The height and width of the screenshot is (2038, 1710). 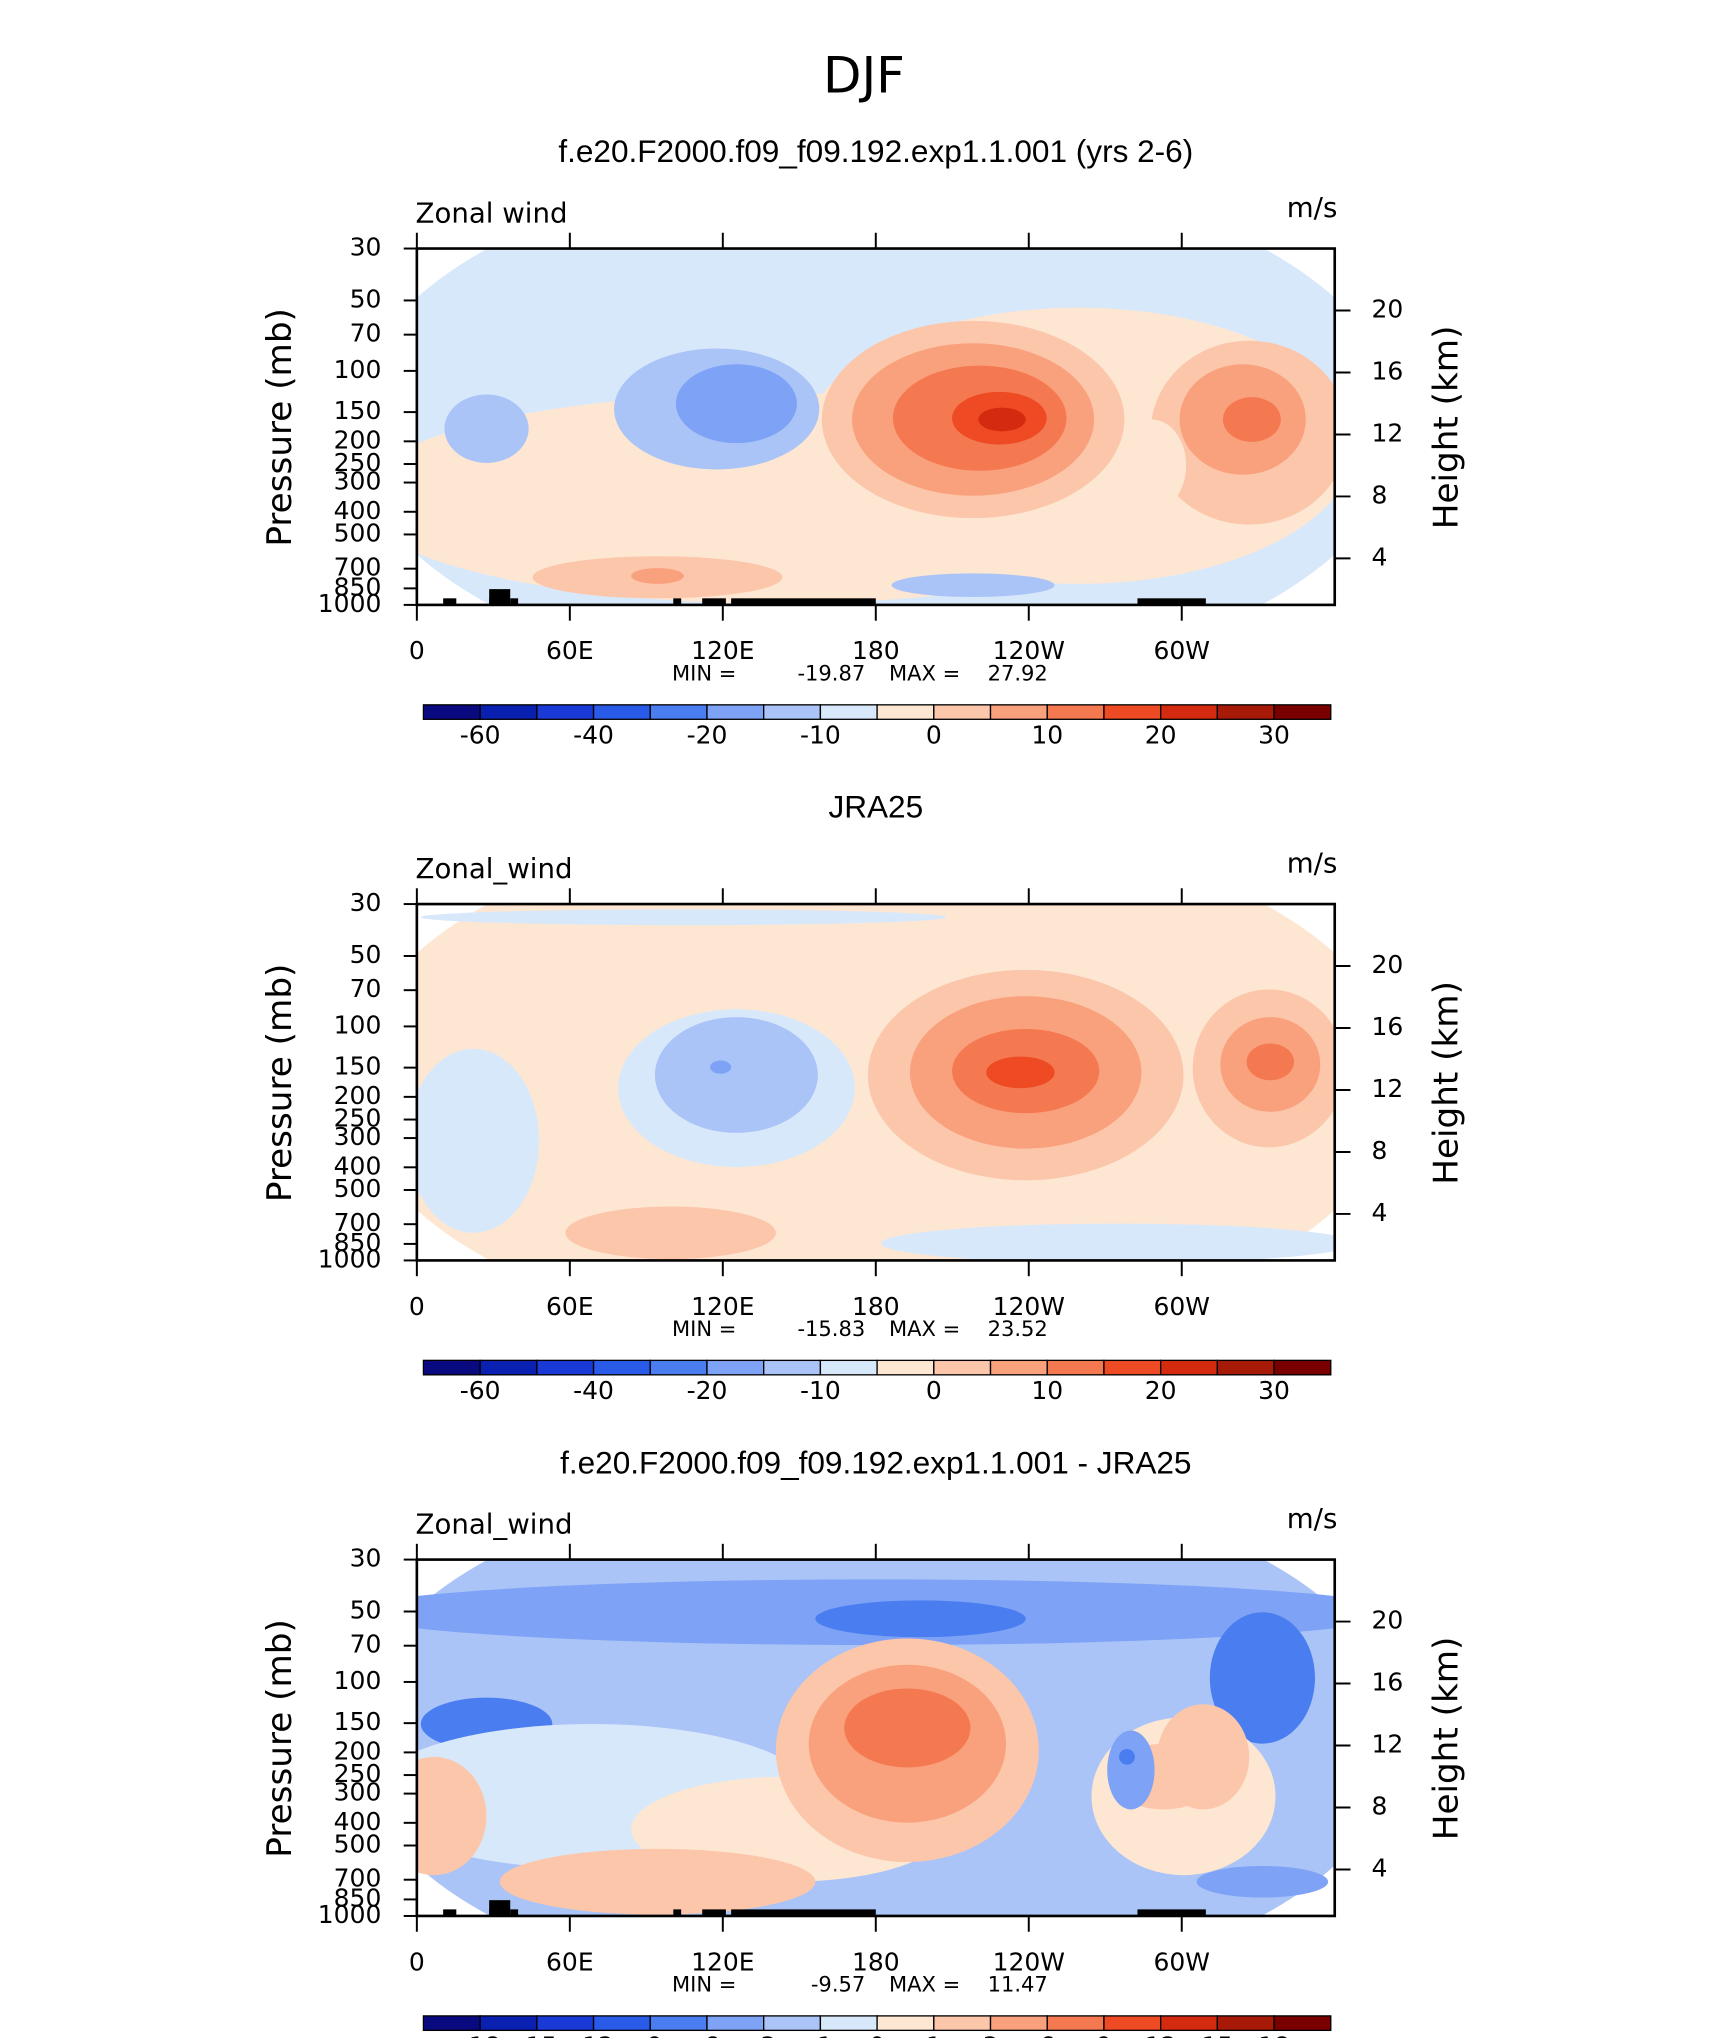 What do you see at coordinates (366, 247) in the screenshot?
I see `y-tick-label: 30` at bounding box center [366, 247].